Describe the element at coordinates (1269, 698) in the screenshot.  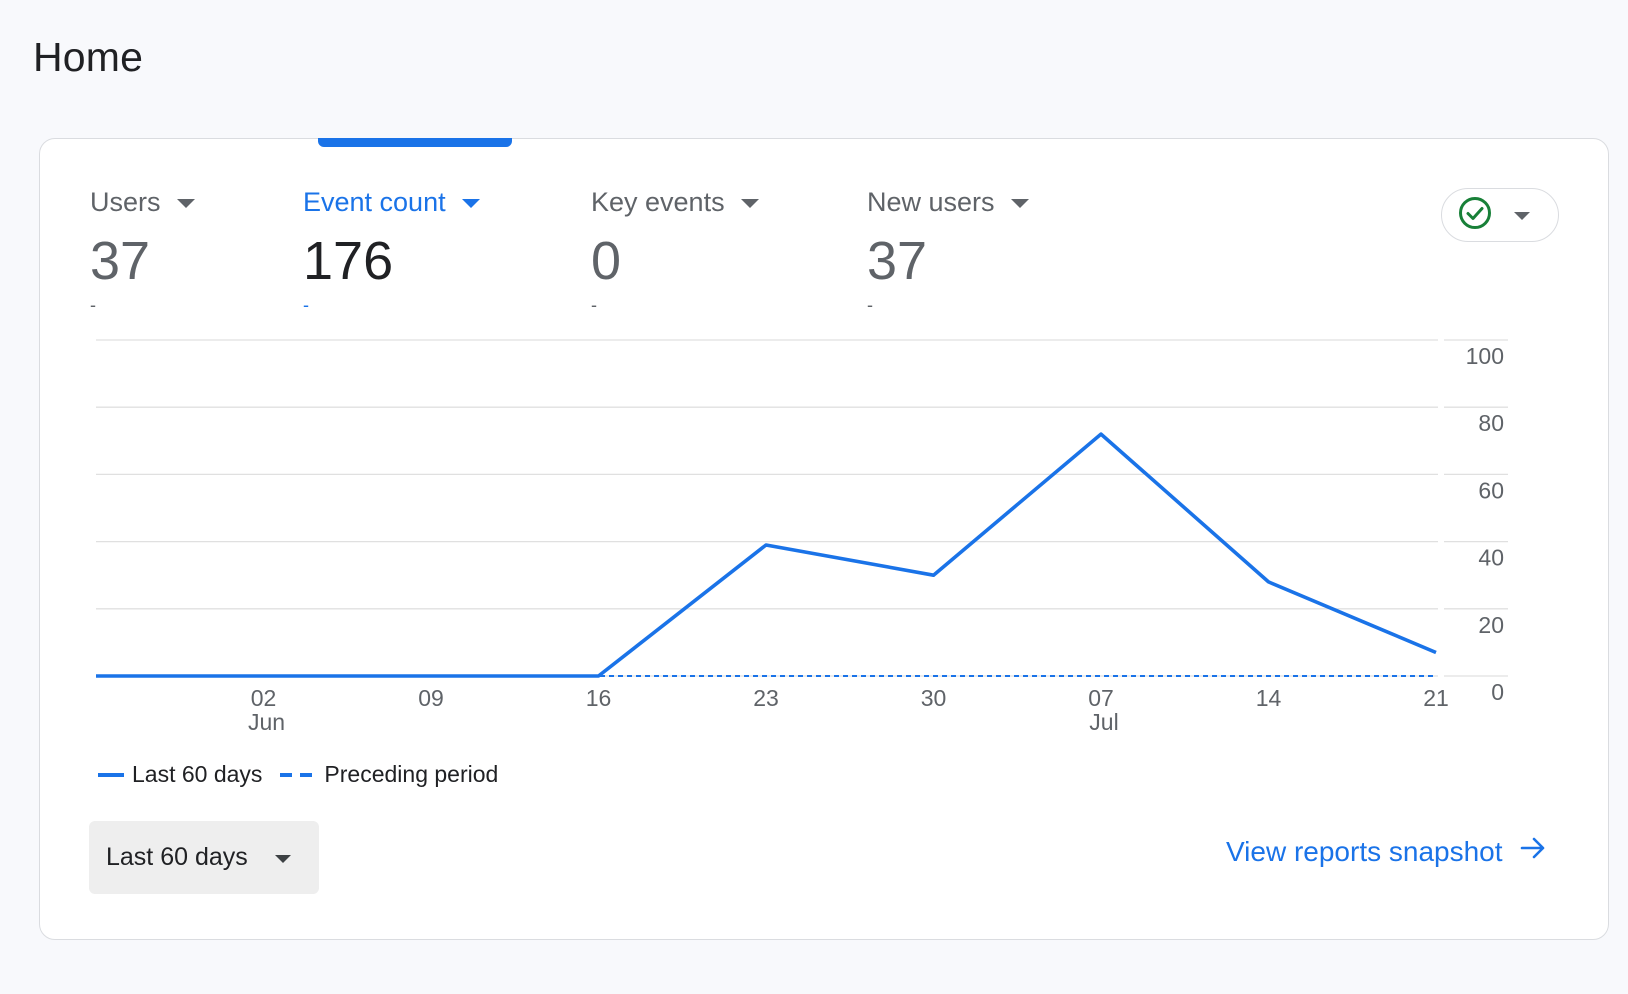
I see `x-tick-label: 14` at that location.